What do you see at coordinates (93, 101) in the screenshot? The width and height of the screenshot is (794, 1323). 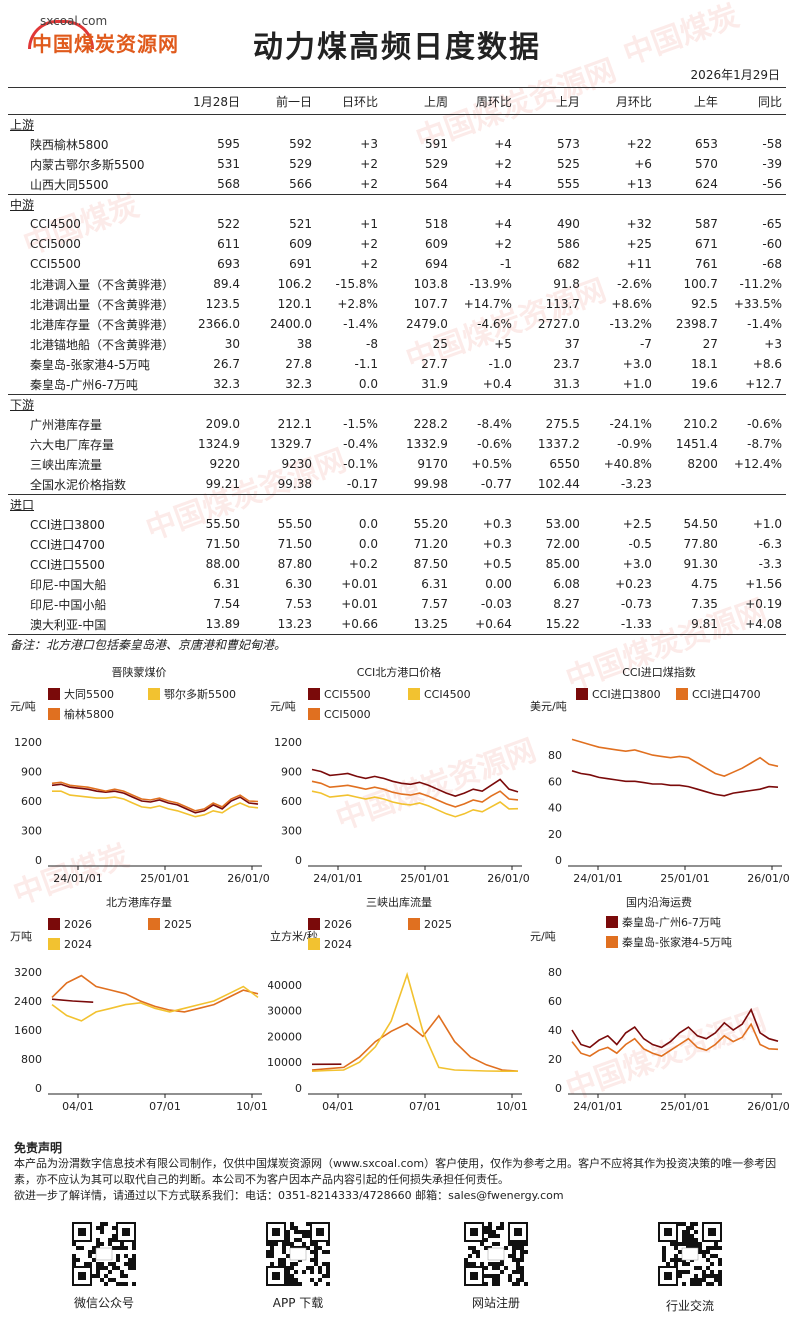 I see `col-header` at bounding box center [93, 101].